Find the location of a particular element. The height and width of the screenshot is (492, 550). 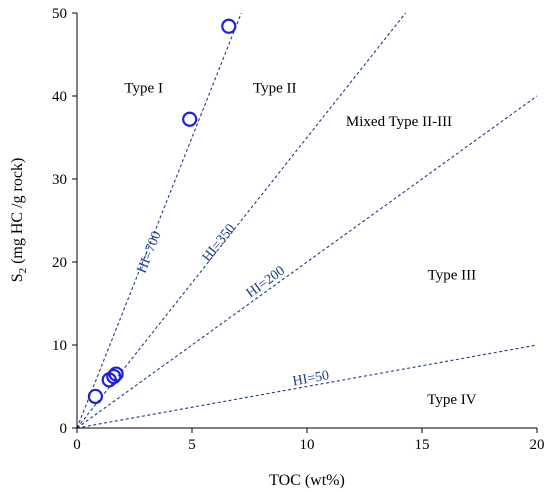

y-tick-label: 10 is located at coordinates (59, 346).